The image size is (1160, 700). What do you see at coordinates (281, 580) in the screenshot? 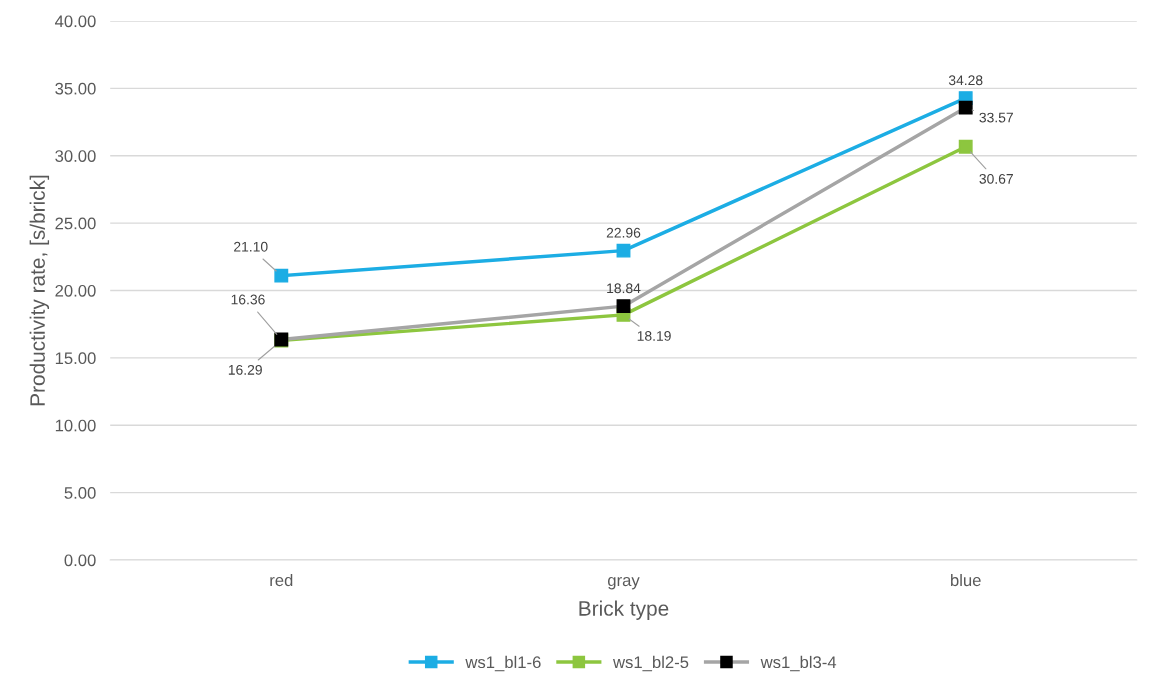
I see `x-tick-label: red` at bounding box center [281, 580].